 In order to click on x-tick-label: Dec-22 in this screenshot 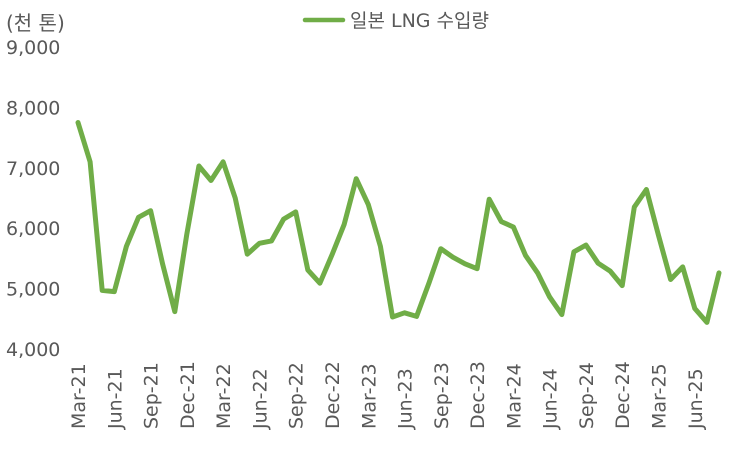, I will do `click(333, 395)`.